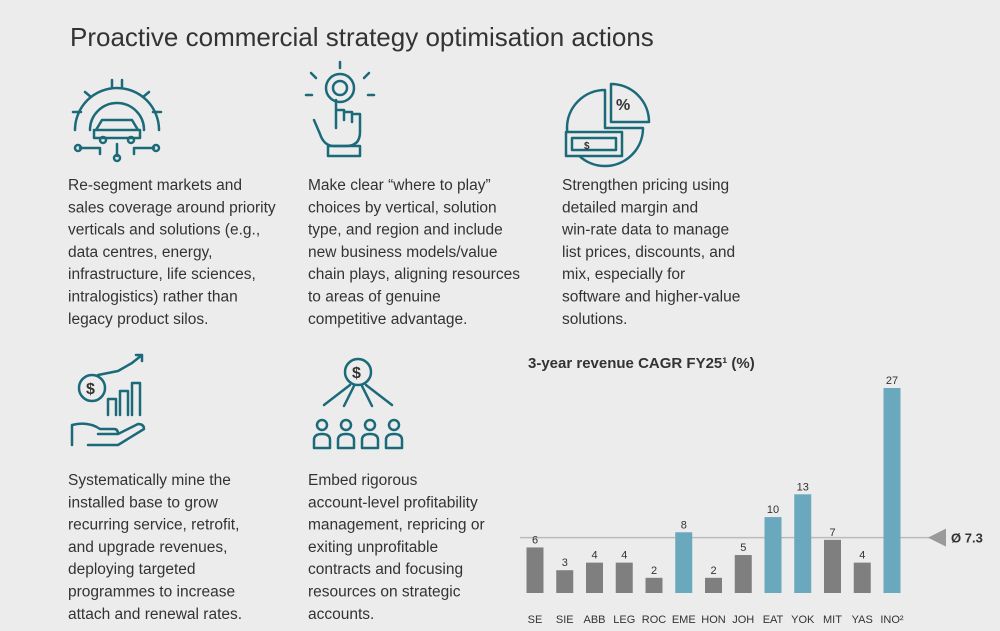  What do you see at coordinates (892, 381) in the screenshot?
I see `value-label: 27` at bounding box center [892, 381].